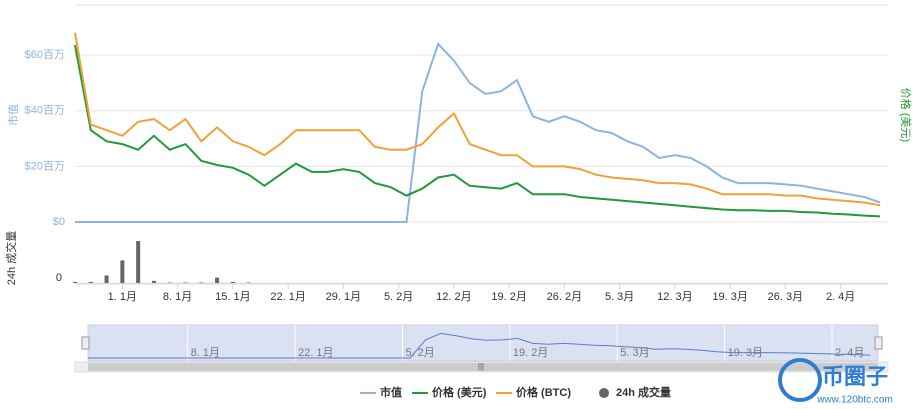 The width and height of the screenshot is (922, 409). What do you see at coordinates (674, 297) in the screenshot?
I see `x-tick-label: 12. 3月` at bounding box center [674, 297].